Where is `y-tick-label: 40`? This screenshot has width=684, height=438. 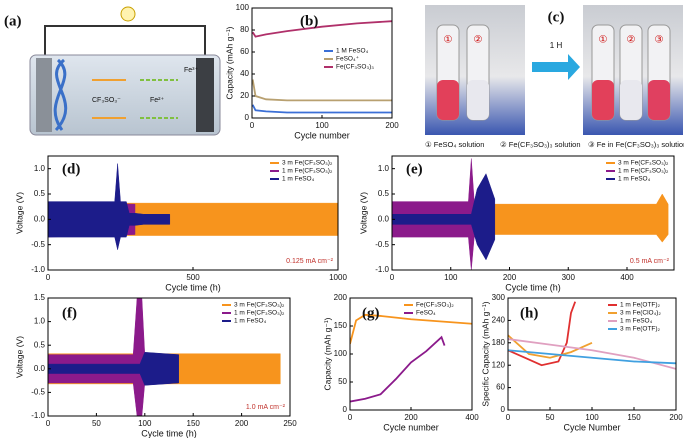 y-tick-label: 40 is located at coordinates (244, 73).